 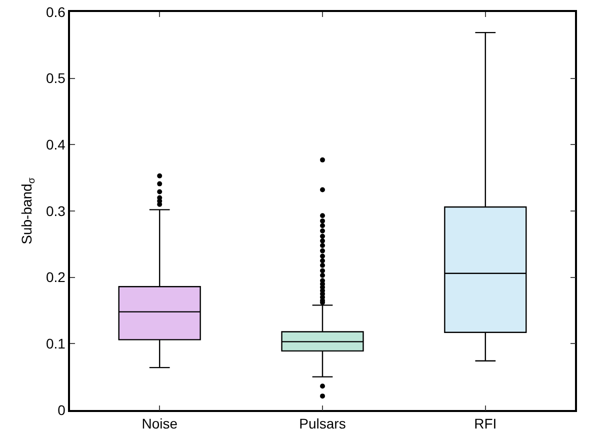 I want to click on y-tick-label: 0.3, so click(x=56, y=210).